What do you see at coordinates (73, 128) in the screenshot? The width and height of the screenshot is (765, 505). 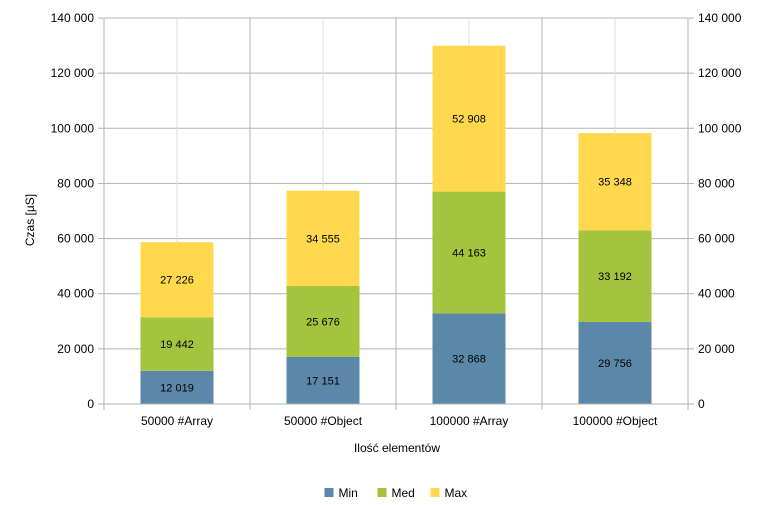 I see `y-tick-label-left: 100 000` at bounding box center [73, 128].